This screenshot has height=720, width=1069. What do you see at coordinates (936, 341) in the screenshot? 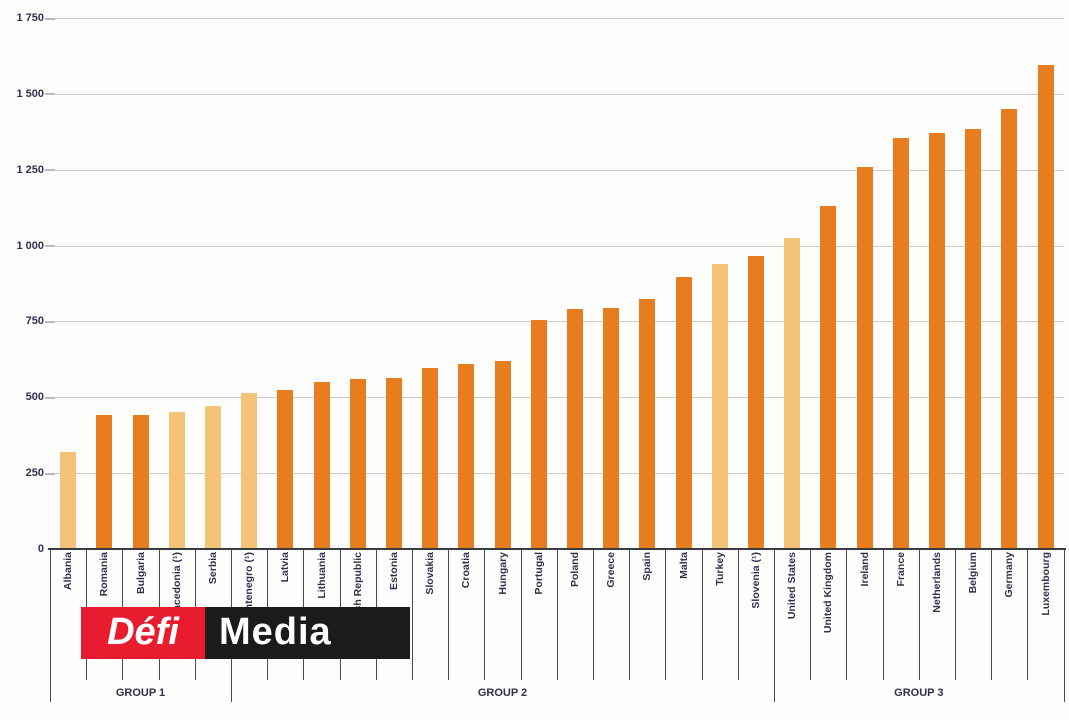
I see `bar-netherlands` at bounding box center [936, 341].